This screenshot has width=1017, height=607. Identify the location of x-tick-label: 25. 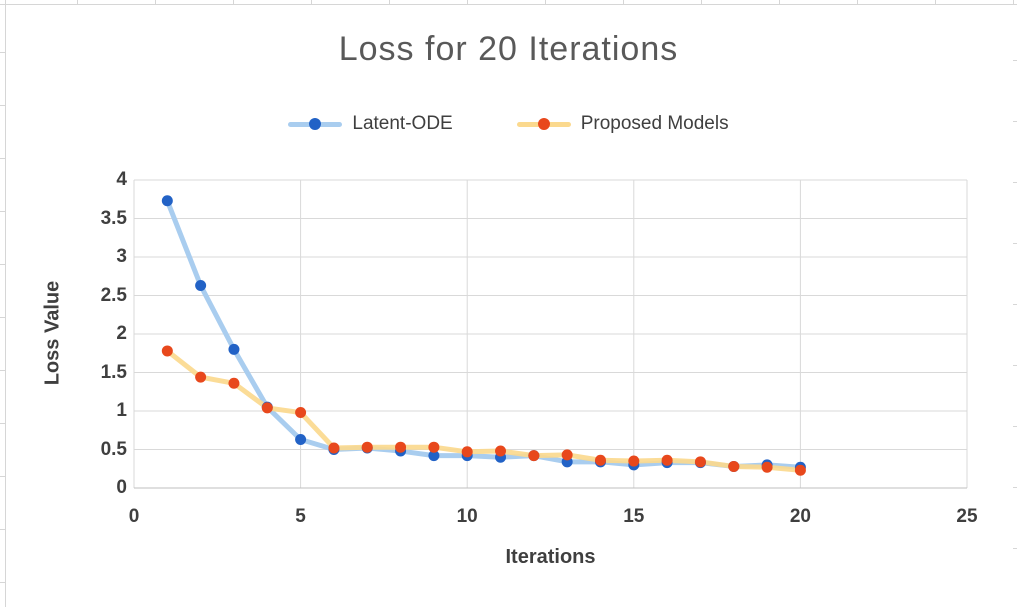
(967, 516).